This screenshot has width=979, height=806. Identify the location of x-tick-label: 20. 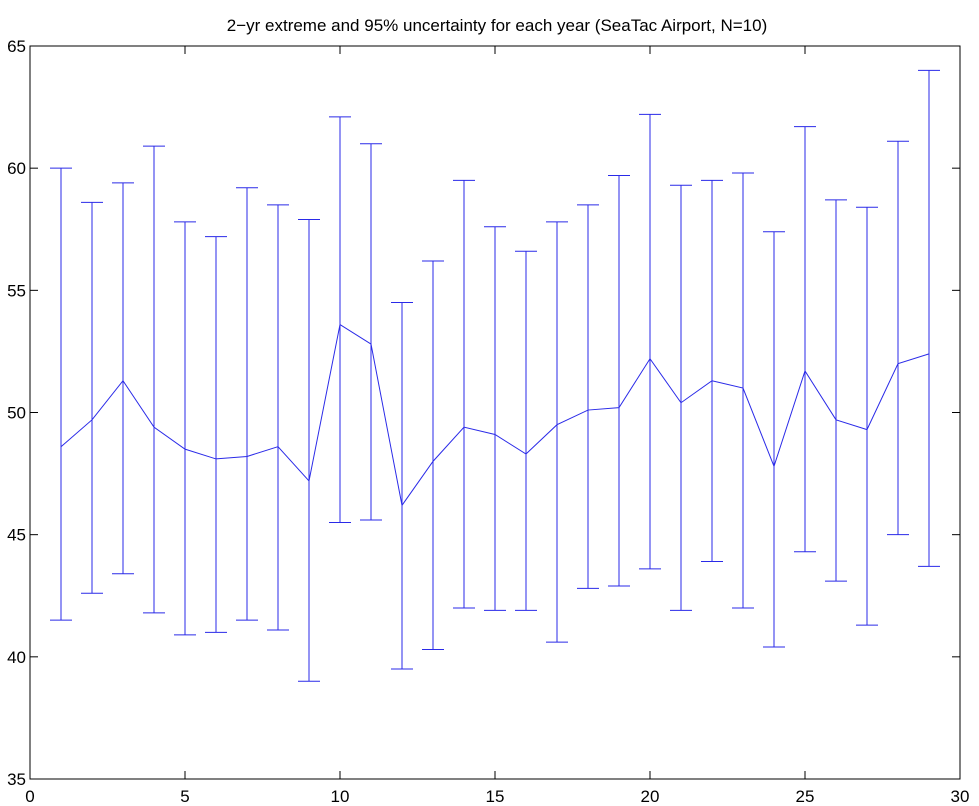
(650, 796).